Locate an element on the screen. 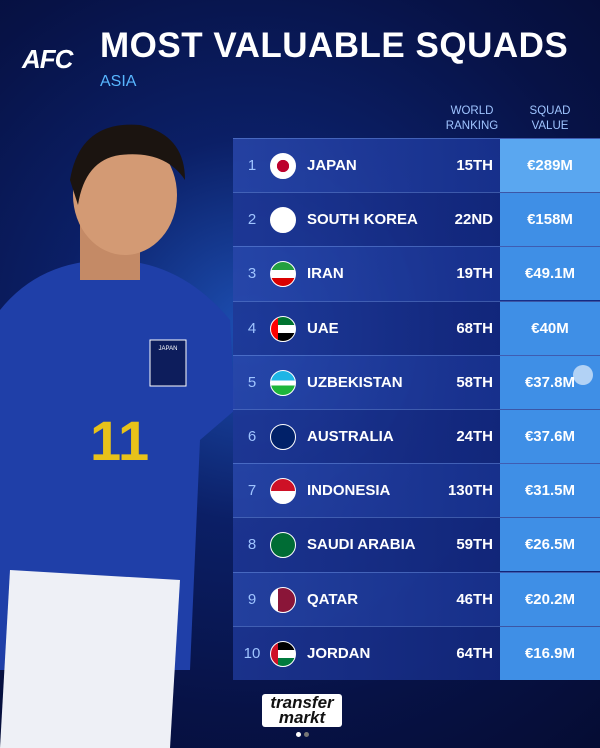  rank: 5 is located at coordinates (252, 382).